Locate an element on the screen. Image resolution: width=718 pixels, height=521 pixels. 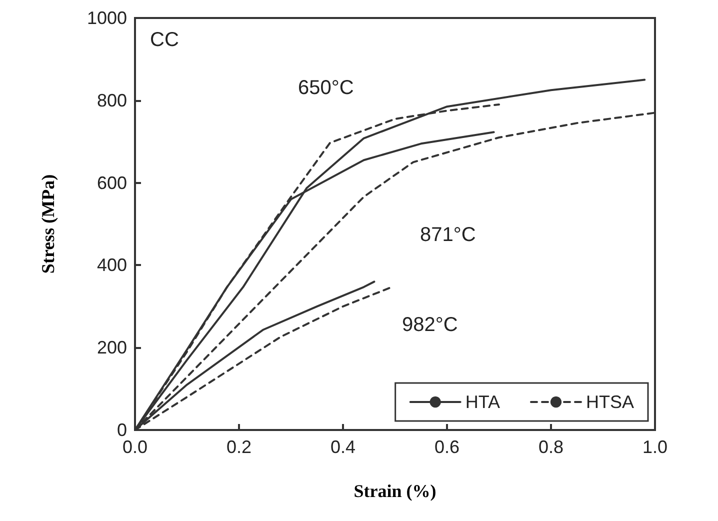
y-tick-label: 600 is located at coordinates (111, 182).